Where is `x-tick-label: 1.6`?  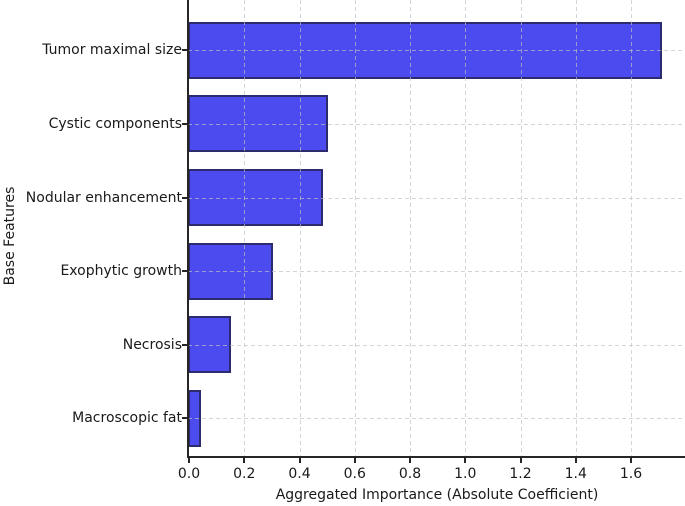 x-tick-label: 1.6 is located at coordinates (631, 474).